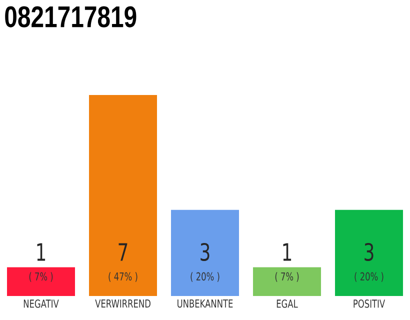 The height and width of the screenshot is (320, 410). Describe the element at coordinates (70, 17) in the screenshot. I see `chart-title: 0821717819` at that location.